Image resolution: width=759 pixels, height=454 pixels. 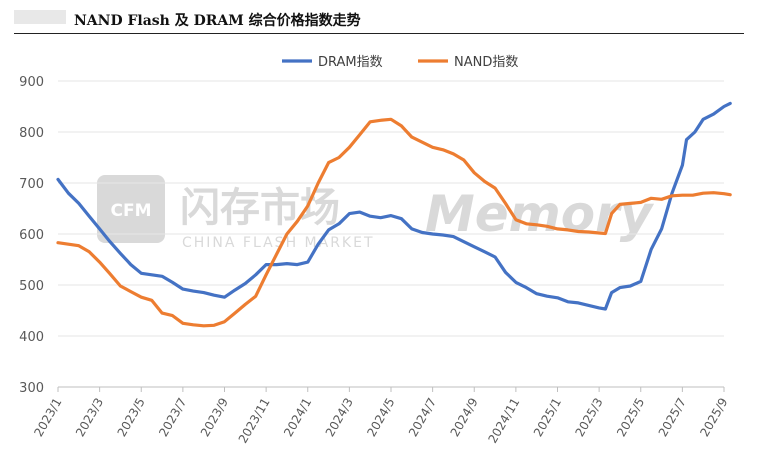 What do you see at coordinates (31, 184) in the screenshot?
I see `y-tick-label: 700` at bounding box center [31, 184].